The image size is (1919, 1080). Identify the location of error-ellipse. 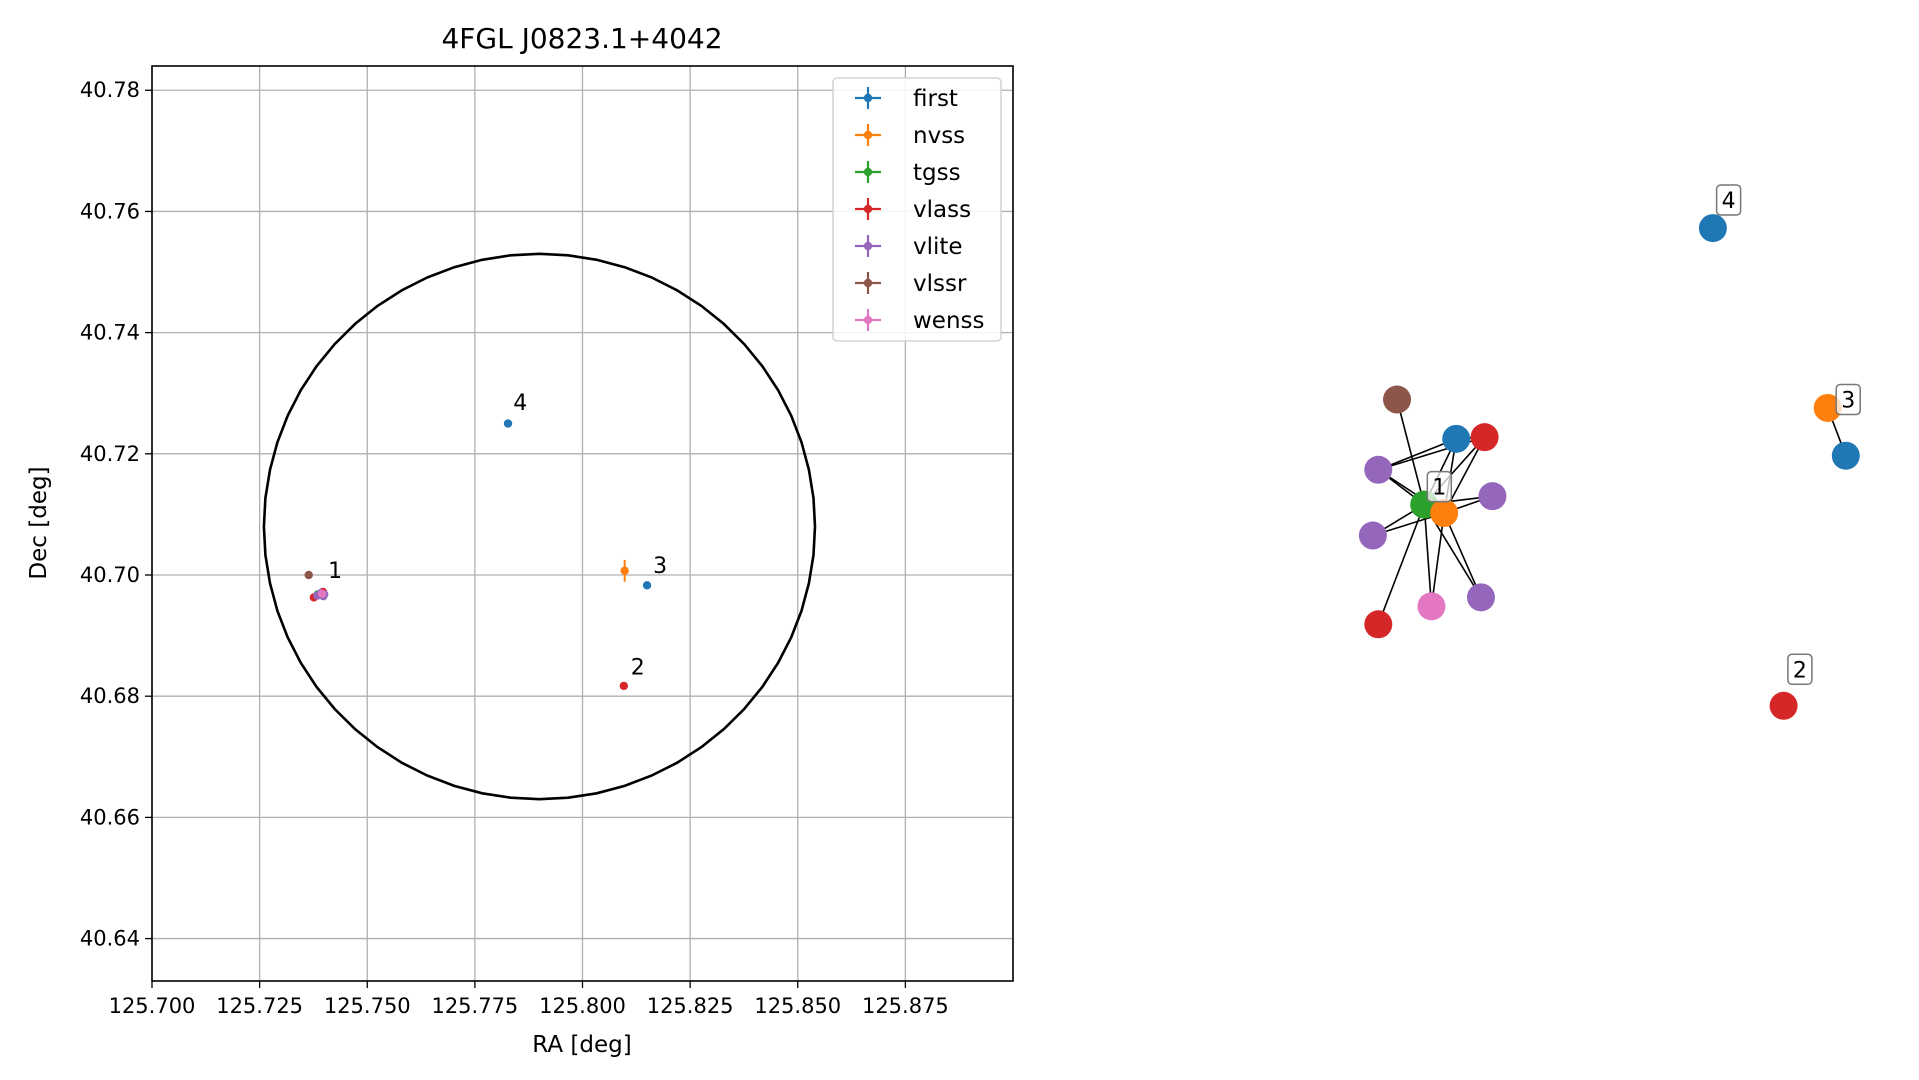
(539, 526).